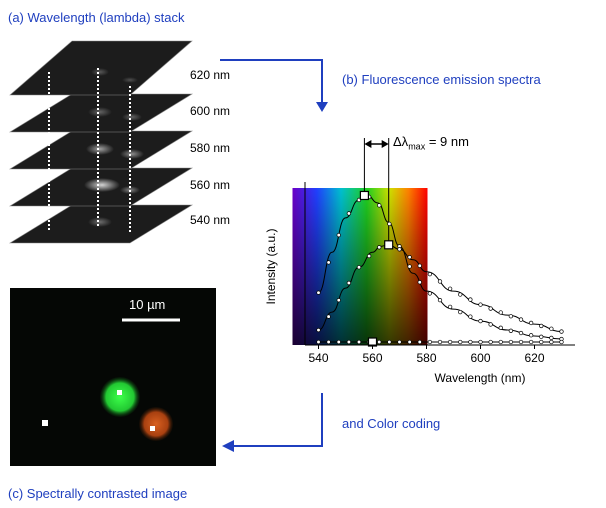 Image resolution: width=606 pixels, height=508 pixels. Describe the element at coordinates (210, 185) in the screenshot. I see `stack-label-560: 560 nm` at that location.